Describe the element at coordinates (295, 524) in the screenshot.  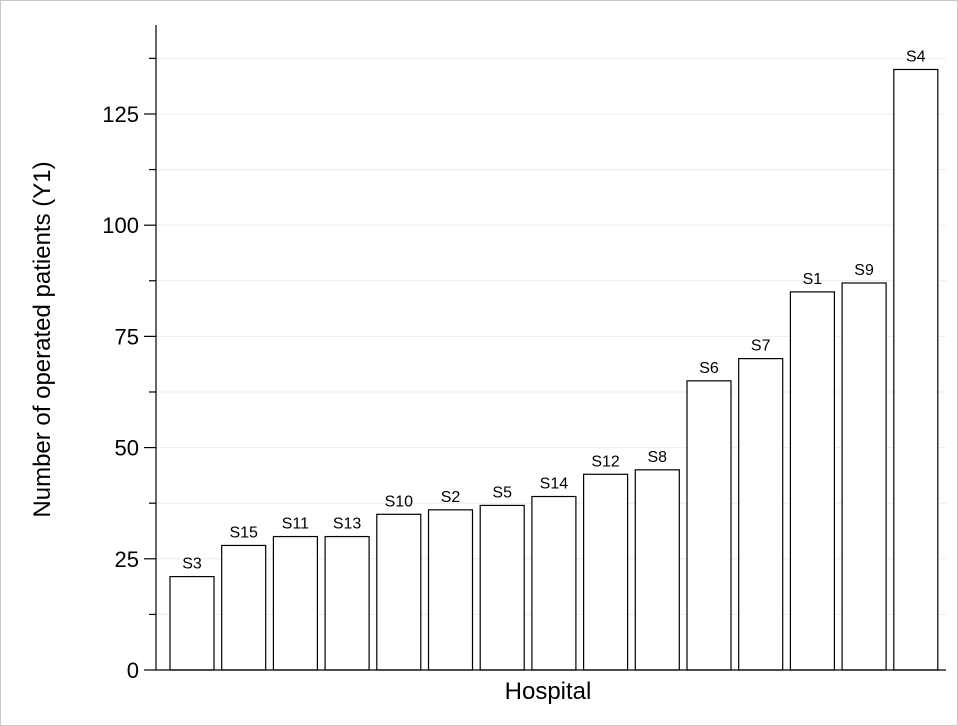
I see `bar-label-s11: S11` at that location.